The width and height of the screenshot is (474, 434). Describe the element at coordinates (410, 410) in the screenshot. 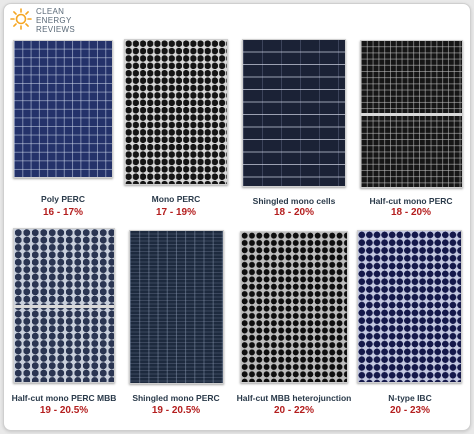

I see `panel-efficiency: 20 - 23%` at that location.